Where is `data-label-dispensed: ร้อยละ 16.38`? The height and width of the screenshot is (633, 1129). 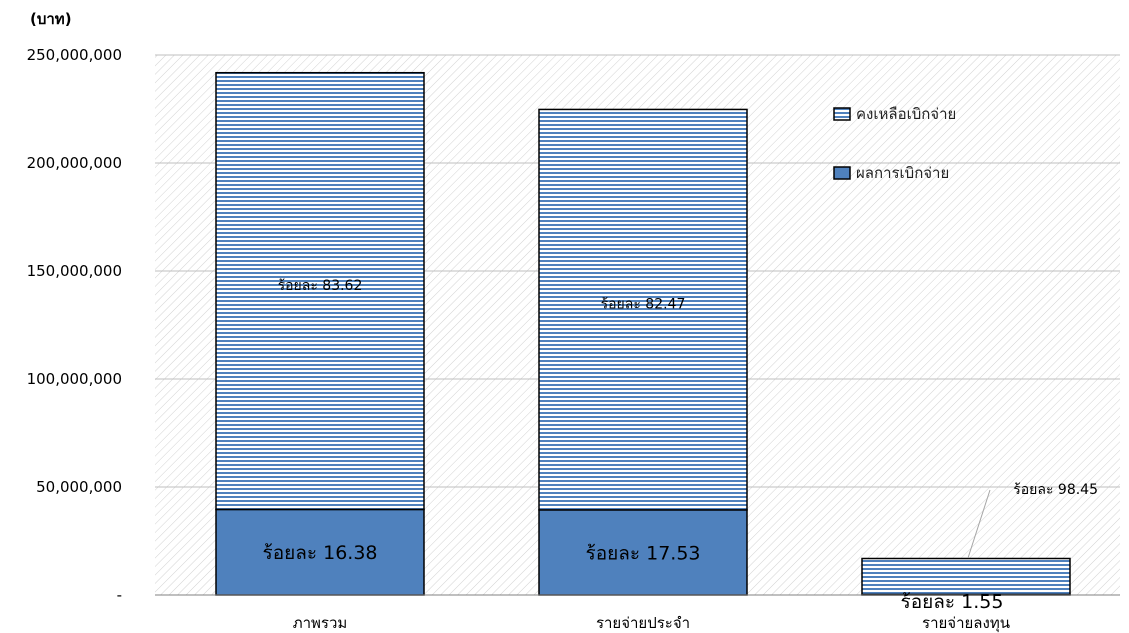 data-label-dispensed: ร้อยละ 16.38 is located at coordinates (319, 553).